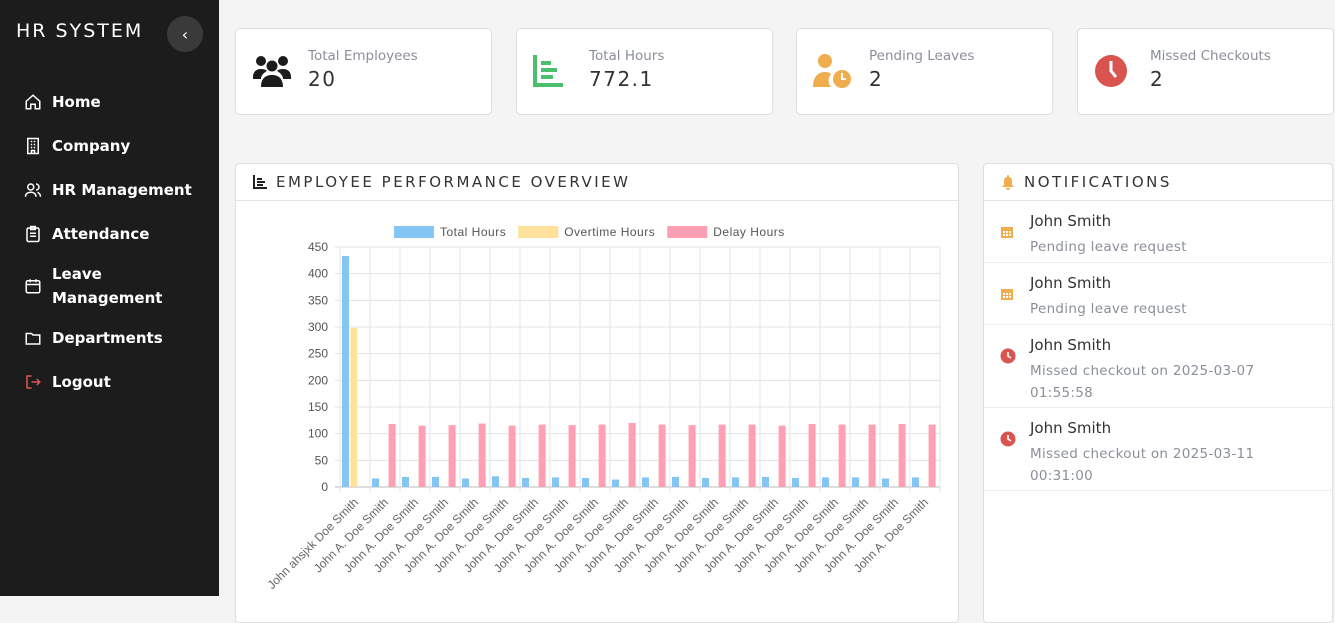 This screenshot has width=1335, height=623. What do you see at coordinates (76, 102) in the screenshot?
I see `sidebar-item-label: Home` at bounding box center [76, 102].